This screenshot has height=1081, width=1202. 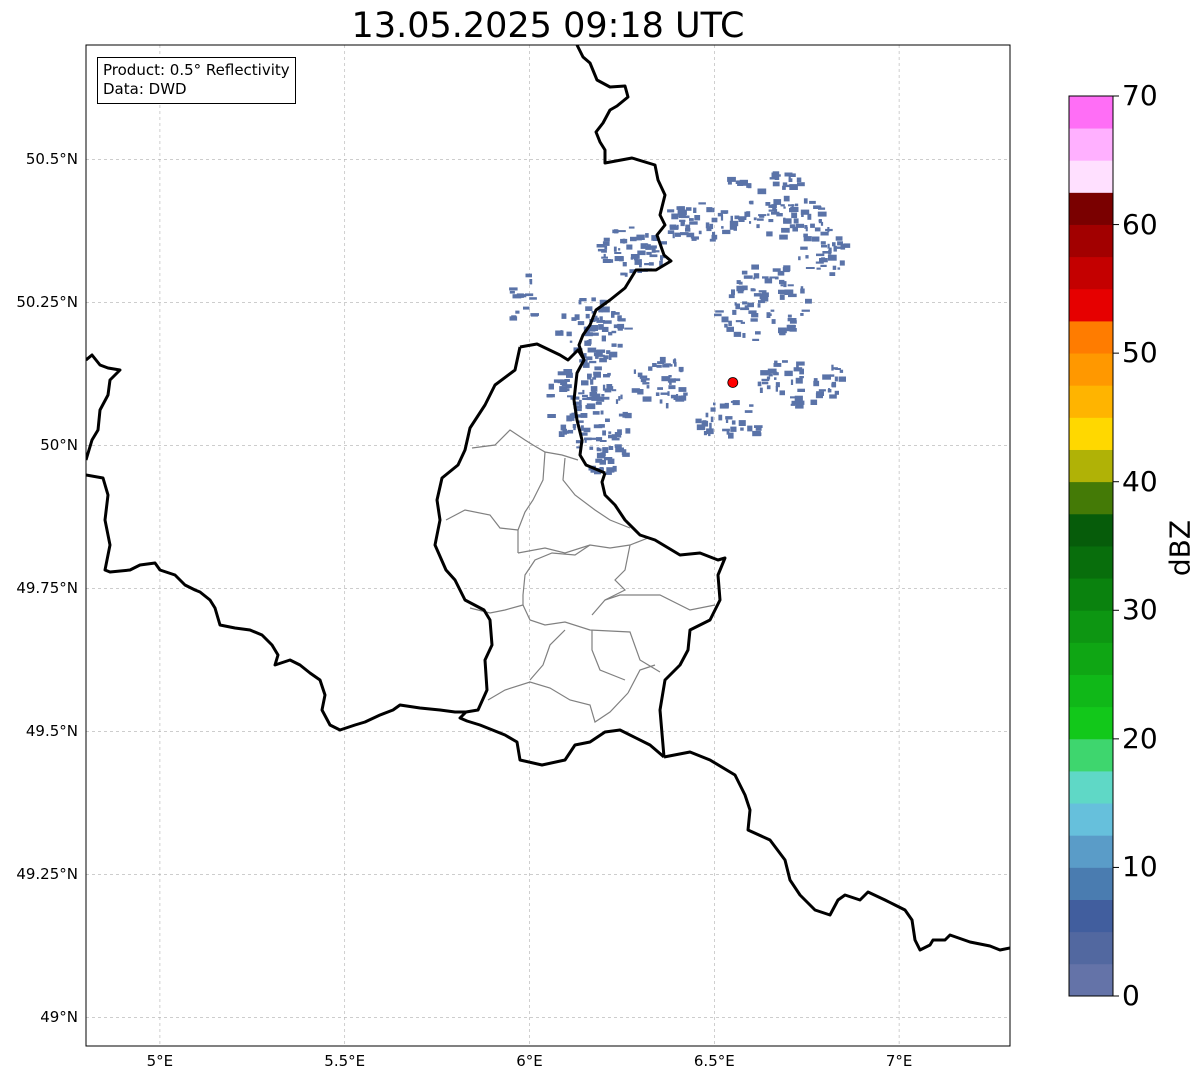 What do you see at coordinates (47, 302) in the screenshot?
I see `lat-tick-label: 50.25°N` at bounding box center [47, 302].